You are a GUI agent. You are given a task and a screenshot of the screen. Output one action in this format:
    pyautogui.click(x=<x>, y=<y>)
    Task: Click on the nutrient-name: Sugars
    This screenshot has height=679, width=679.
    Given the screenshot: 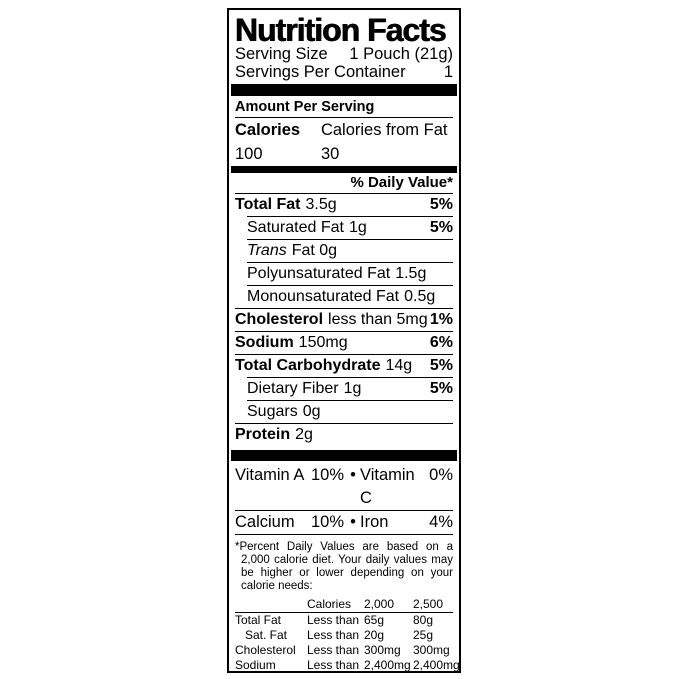 What is the action you would take?
    pyautogui.click(x=272, y=411)
    